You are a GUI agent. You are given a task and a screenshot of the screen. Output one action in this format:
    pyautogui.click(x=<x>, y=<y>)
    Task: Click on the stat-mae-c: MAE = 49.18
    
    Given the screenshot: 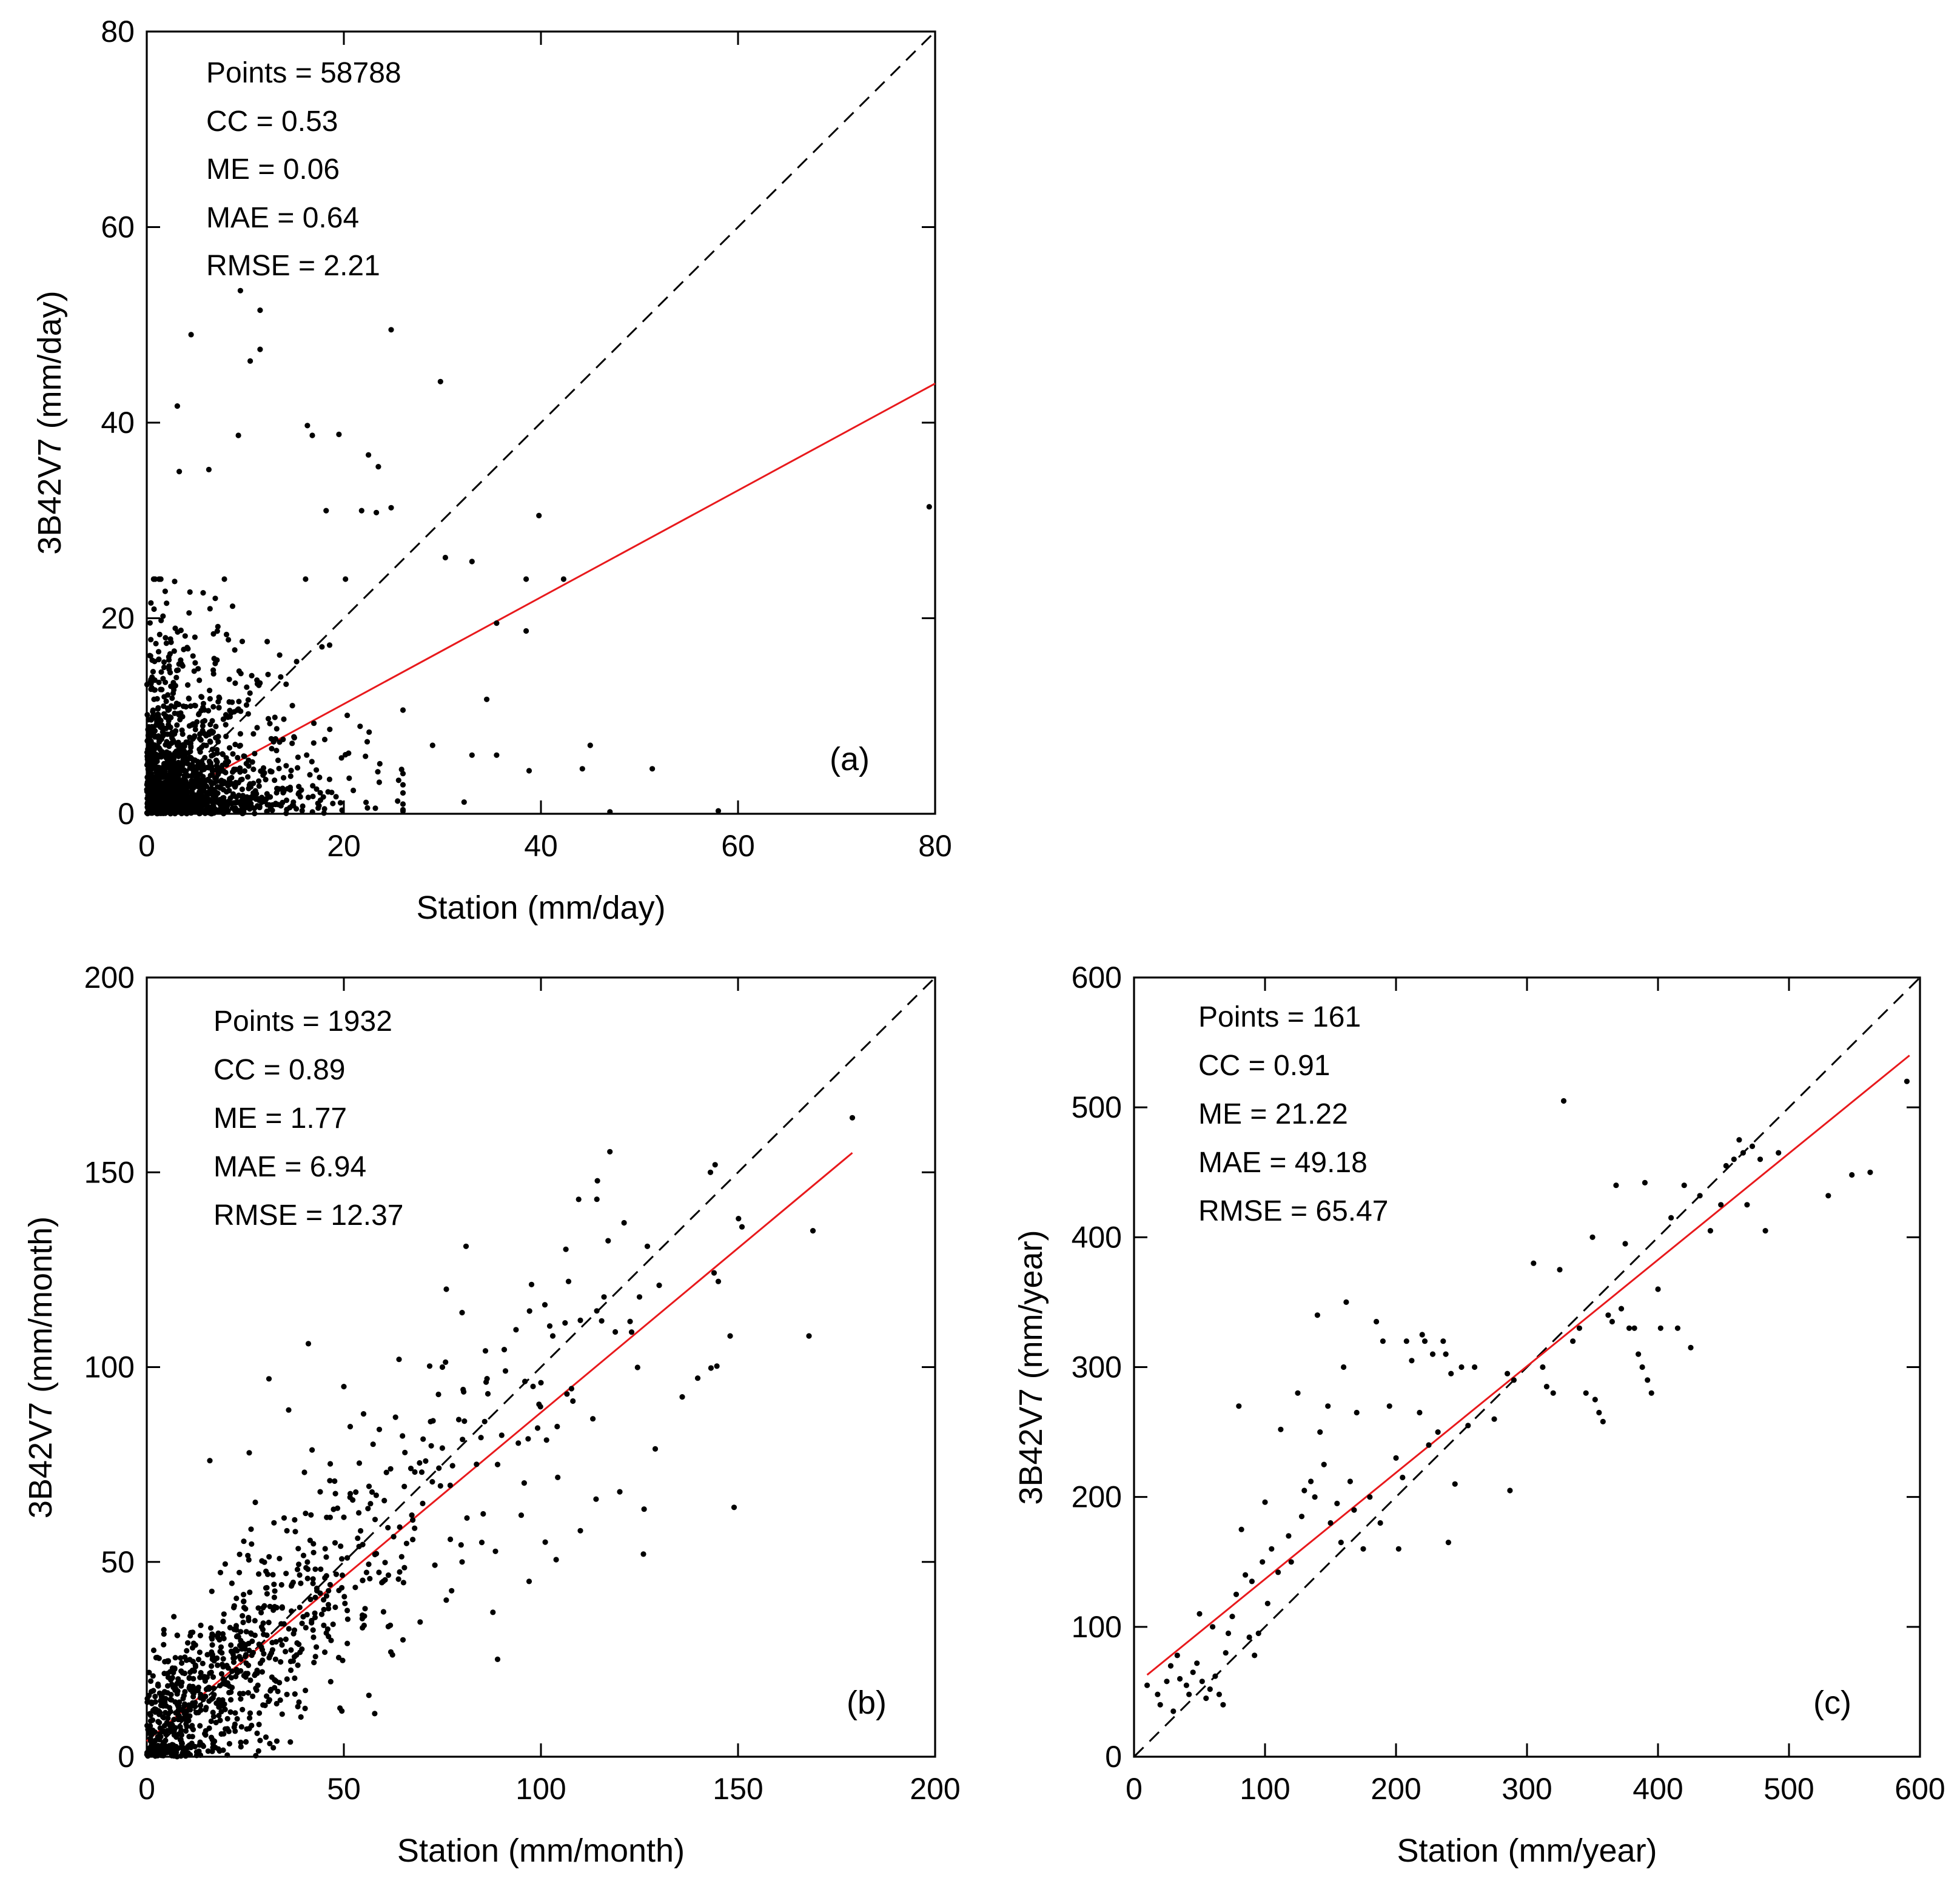 What is the action you would take?
    pyautogui.click(x=1283, y=1163)
    